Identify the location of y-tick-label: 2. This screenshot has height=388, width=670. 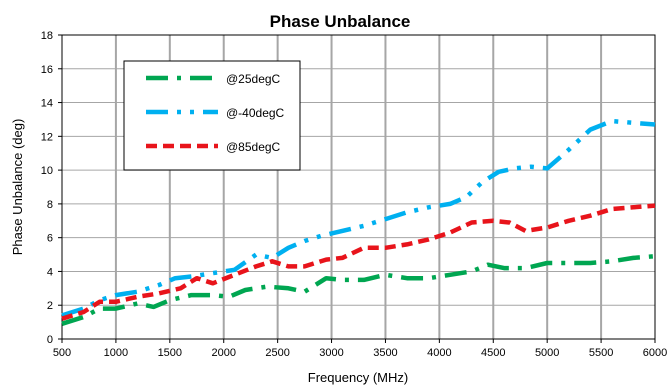
(50, 306).